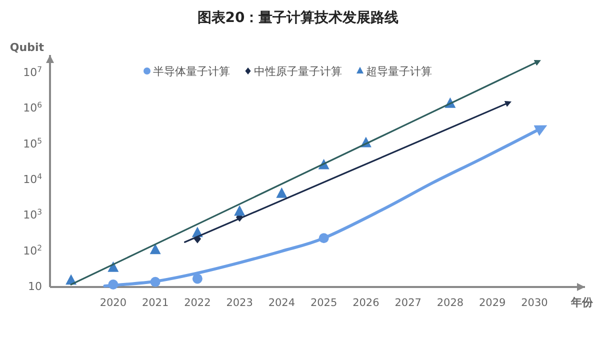 The width and height of the screenshot is (596, 347). Describe the element at coordinates (32, 250) in the screenshot. I see `y-tick-label: 10$^{2}$` at that location.